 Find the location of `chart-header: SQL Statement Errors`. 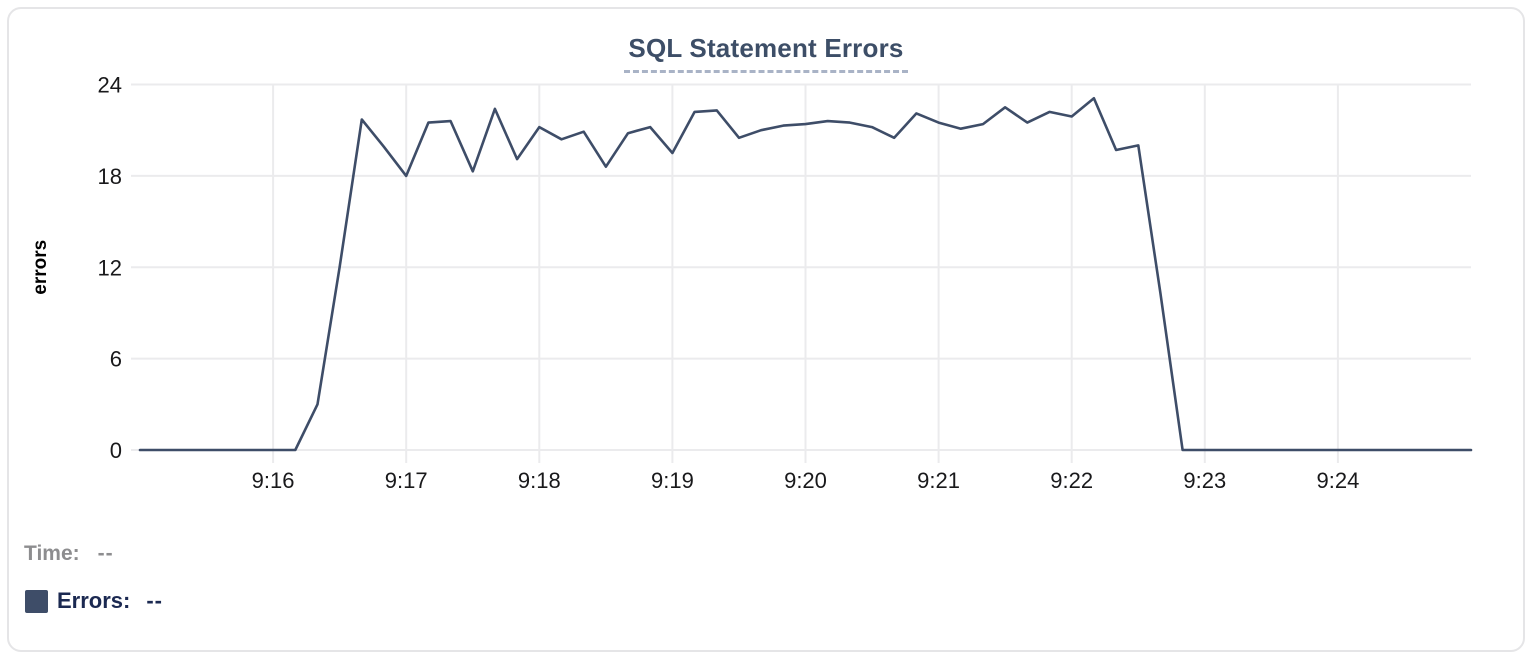

chart-header: SQL Statement Errors is located at coordinates (766, 53).